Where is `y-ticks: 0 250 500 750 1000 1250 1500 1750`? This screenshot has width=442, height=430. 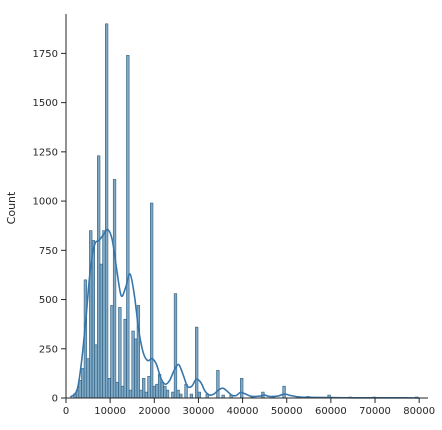 y-ticks: 0 250 500 750 1000 1250 1500 1750 is located at coordinates (49, 227).